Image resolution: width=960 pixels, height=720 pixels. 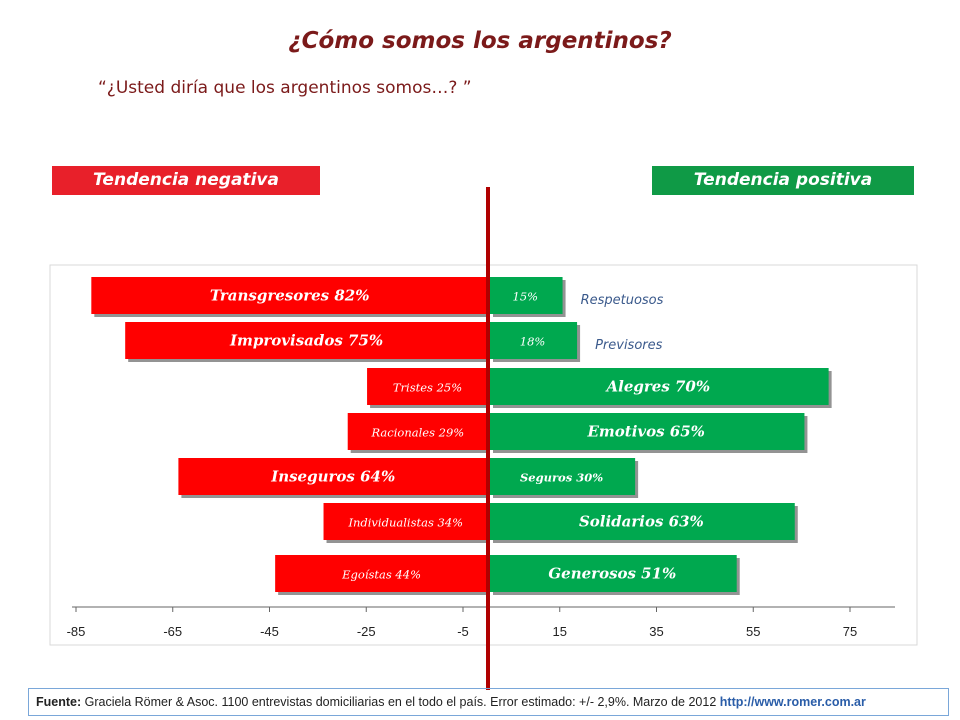 I want to click on negative-bar-label: Egoístas 44%, so click(x=381, y=575).